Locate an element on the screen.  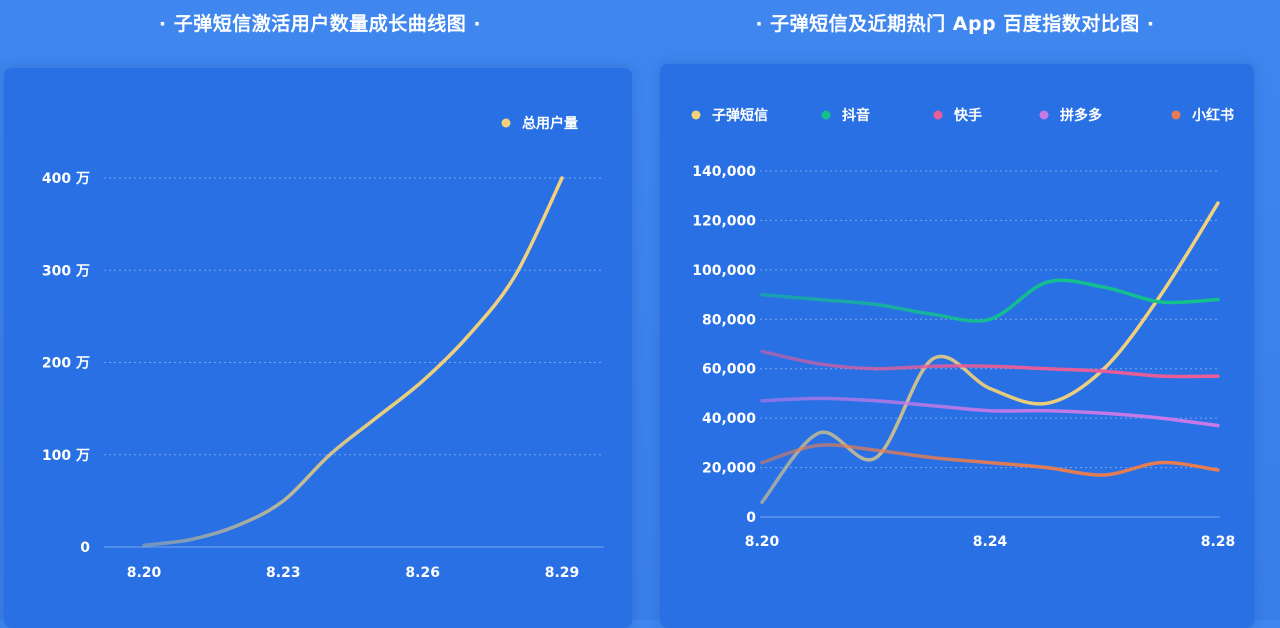
right-chart-title: · 子弹短信及近期热门 App 百度指数对比图 · is located at coordinates (955, 24).